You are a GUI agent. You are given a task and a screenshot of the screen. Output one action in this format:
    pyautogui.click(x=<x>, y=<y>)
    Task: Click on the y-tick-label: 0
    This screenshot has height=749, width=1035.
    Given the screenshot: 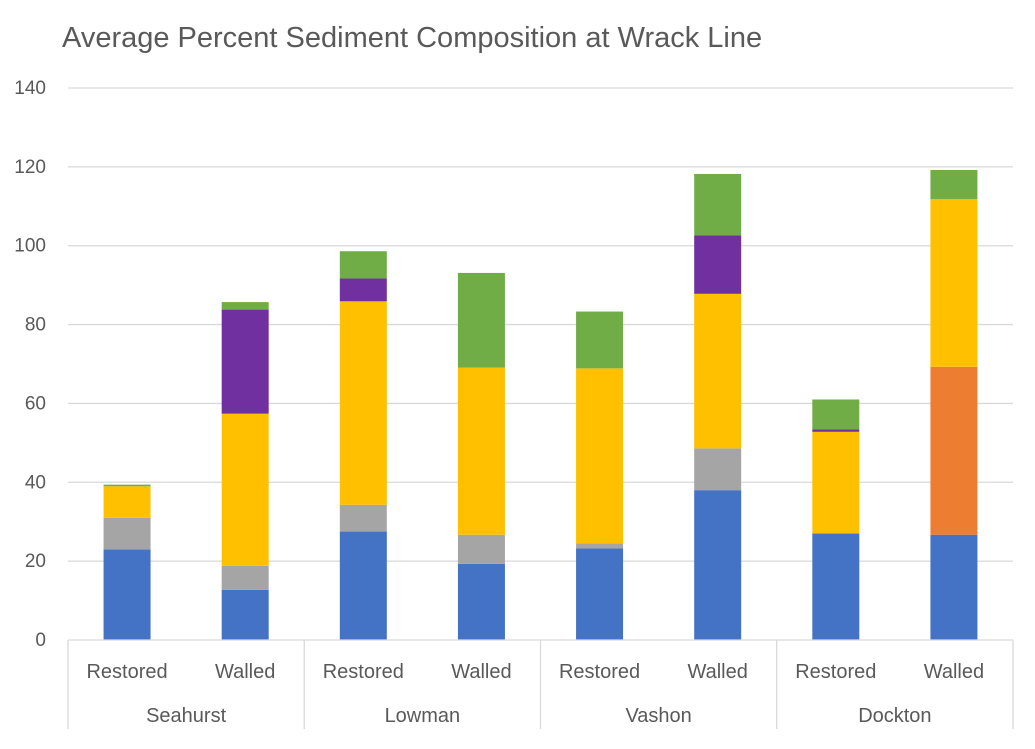 What is the action you would take?
    pyautogui.click(x=40, y=640)
    